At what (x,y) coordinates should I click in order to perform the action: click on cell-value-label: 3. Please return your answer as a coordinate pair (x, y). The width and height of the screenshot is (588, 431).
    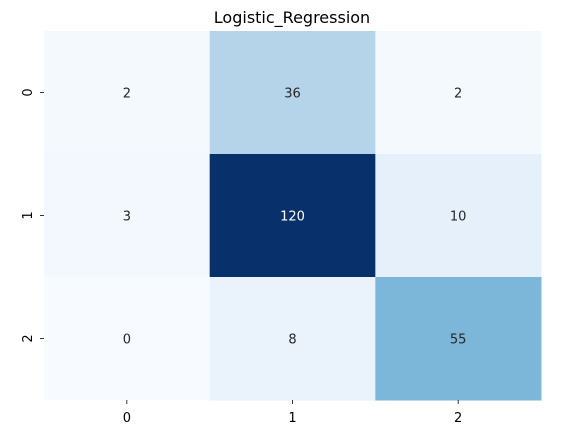
    Looking at the image, I should click on (127, 217).